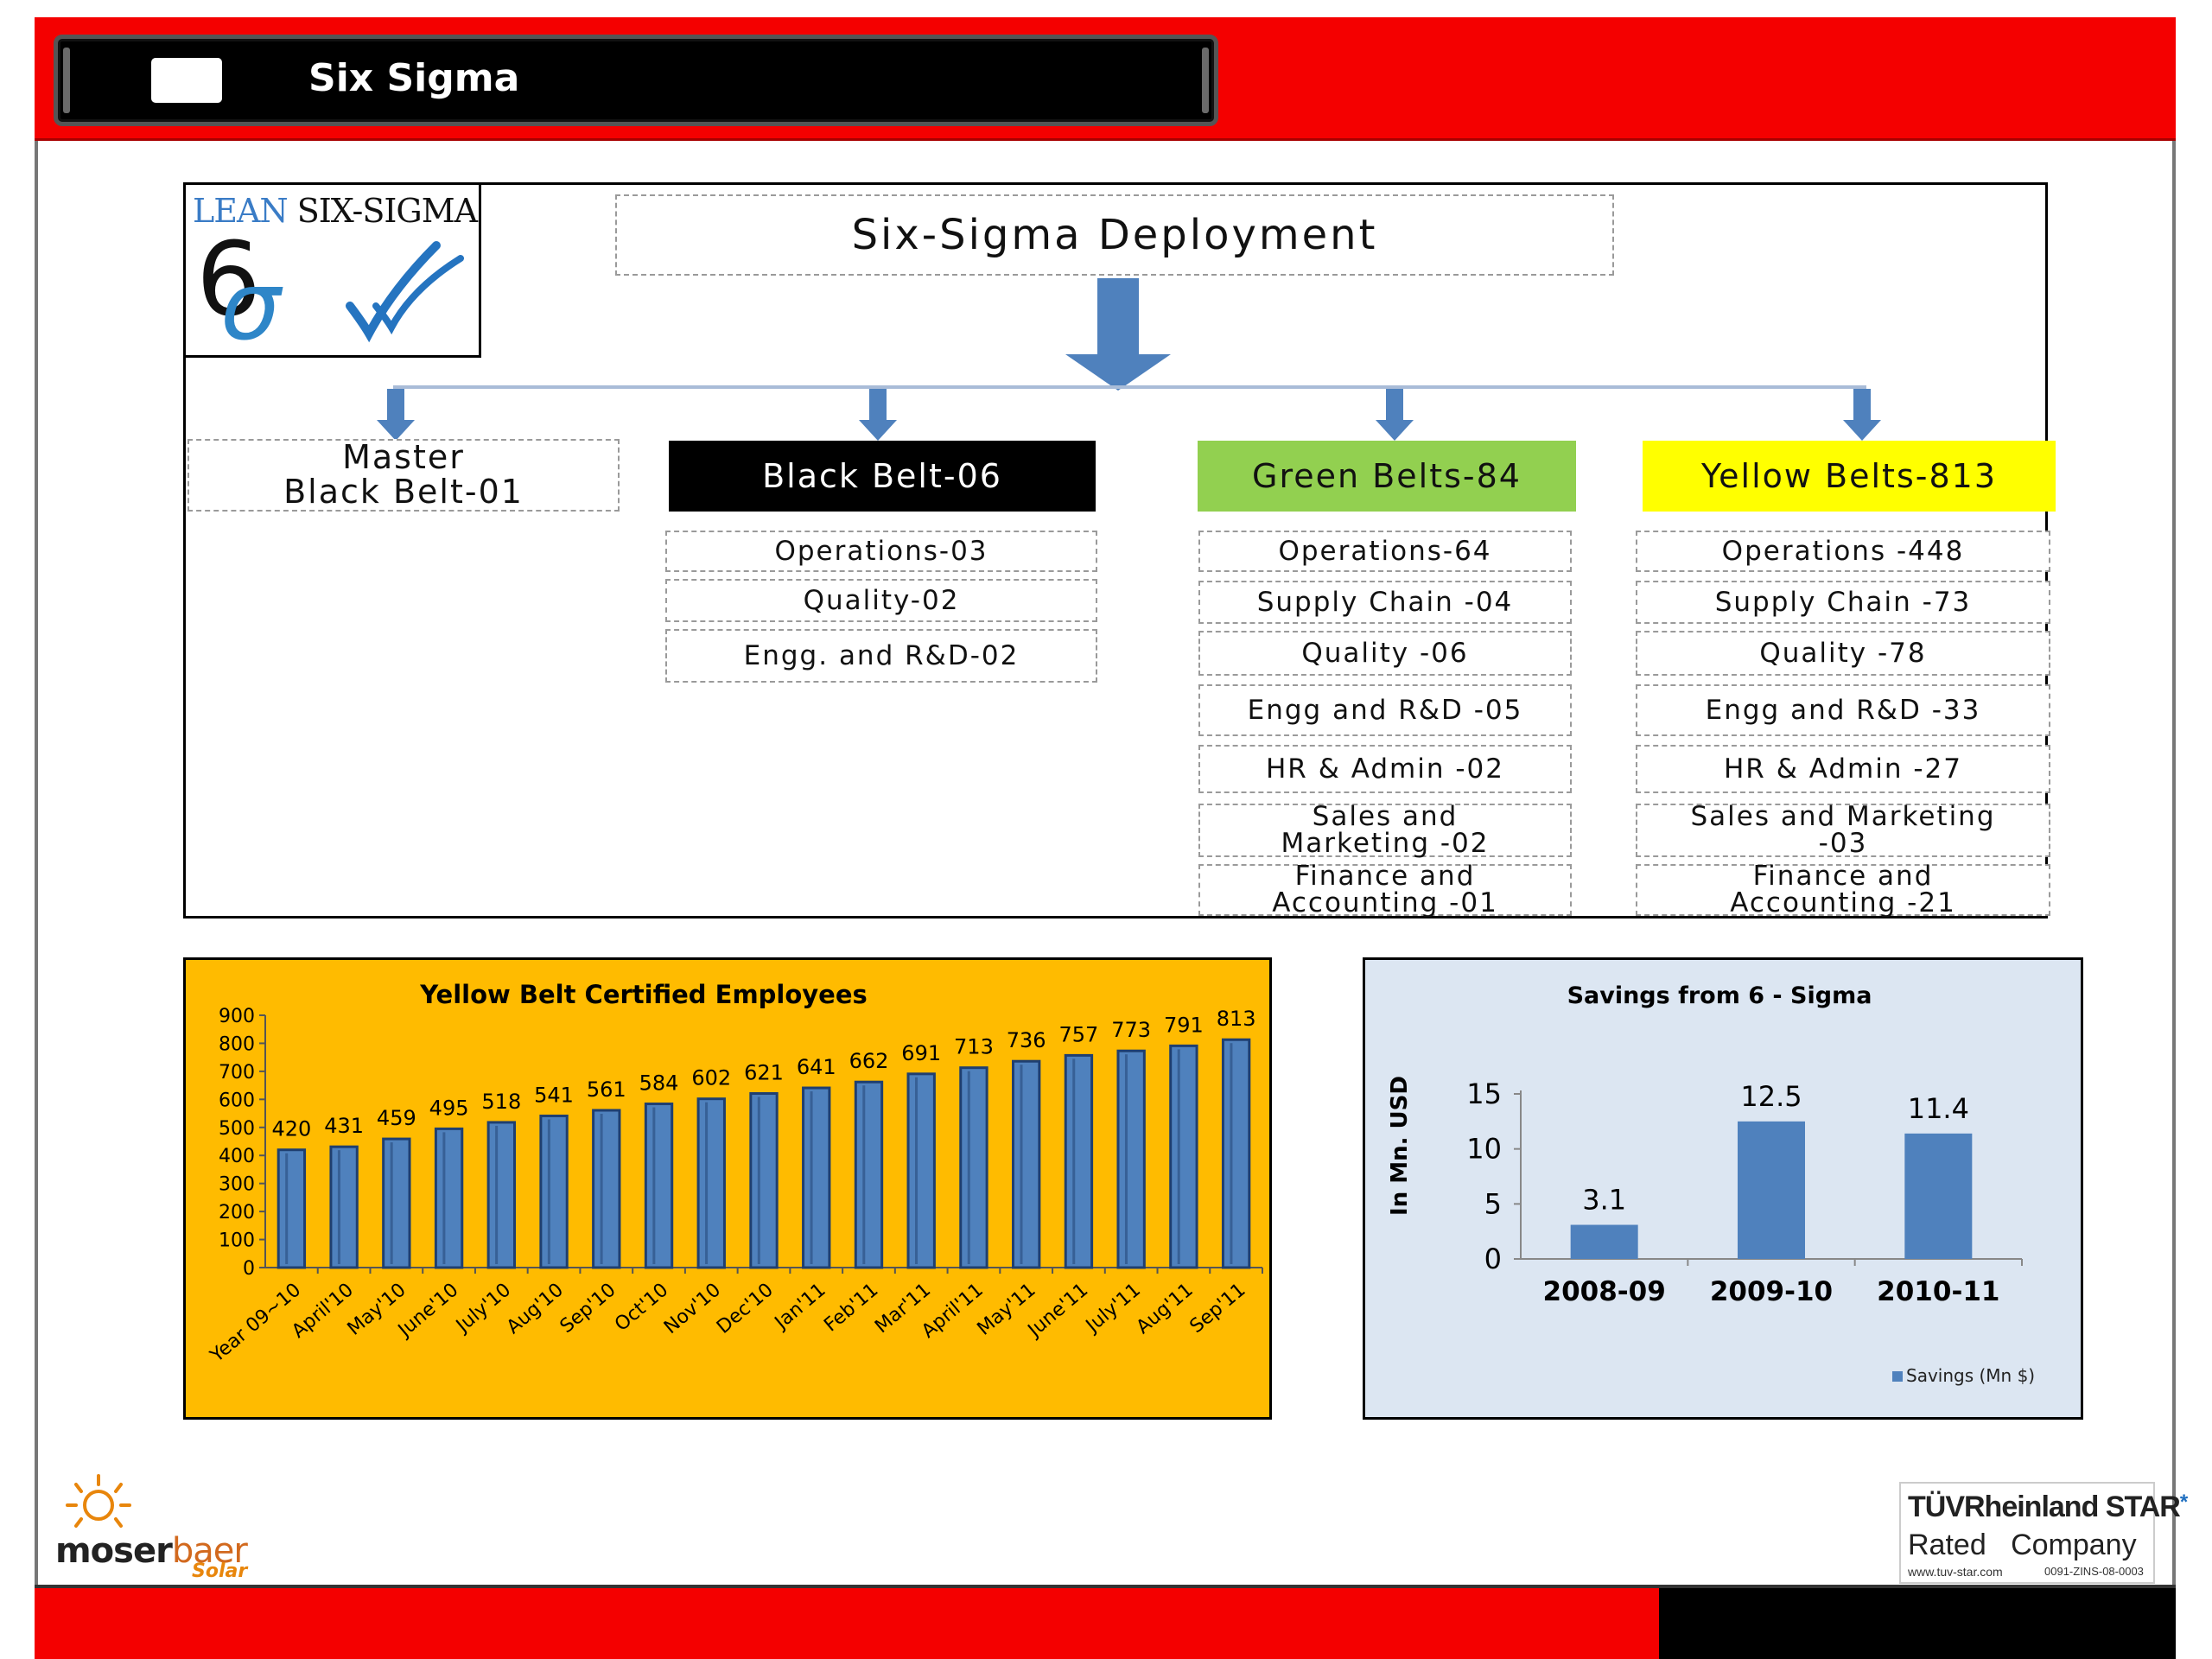 This screenshot has width=2212, height=1659. I want to click on green-belt-item: Engg and R&D -05, so click(1385, 710).